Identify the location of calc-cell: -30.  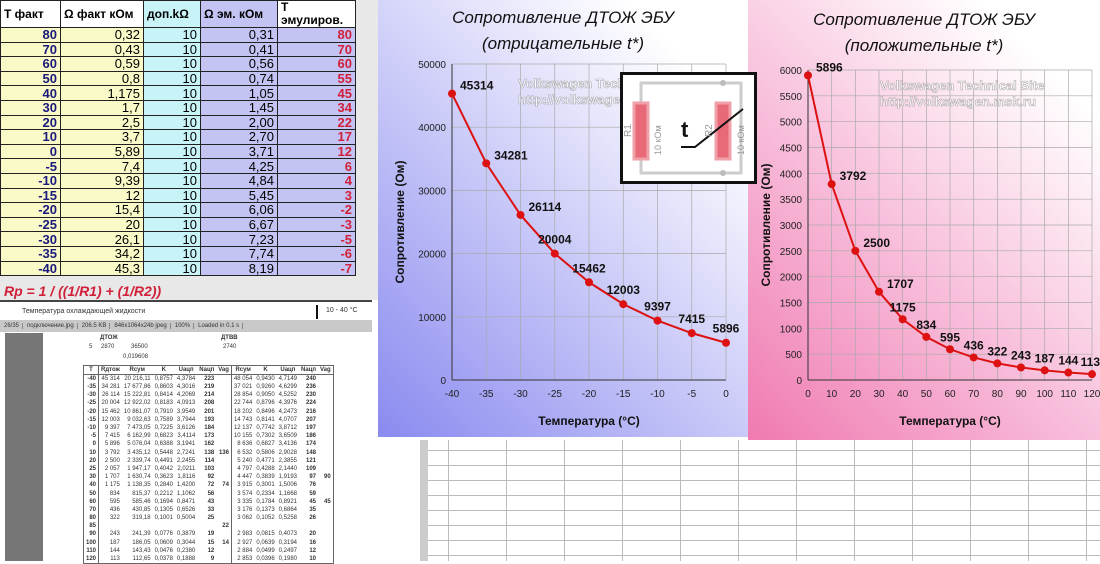
(91, 395).